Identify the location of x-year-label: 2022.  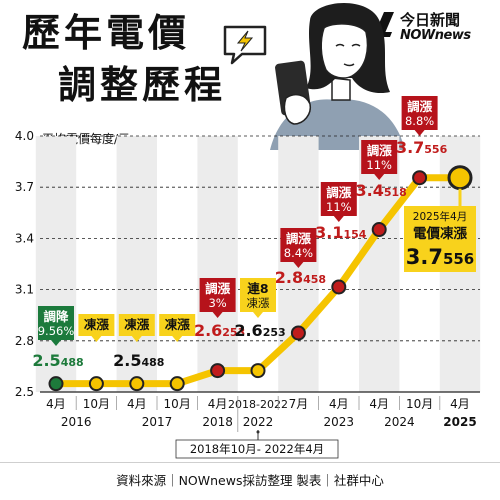
(258, 422).